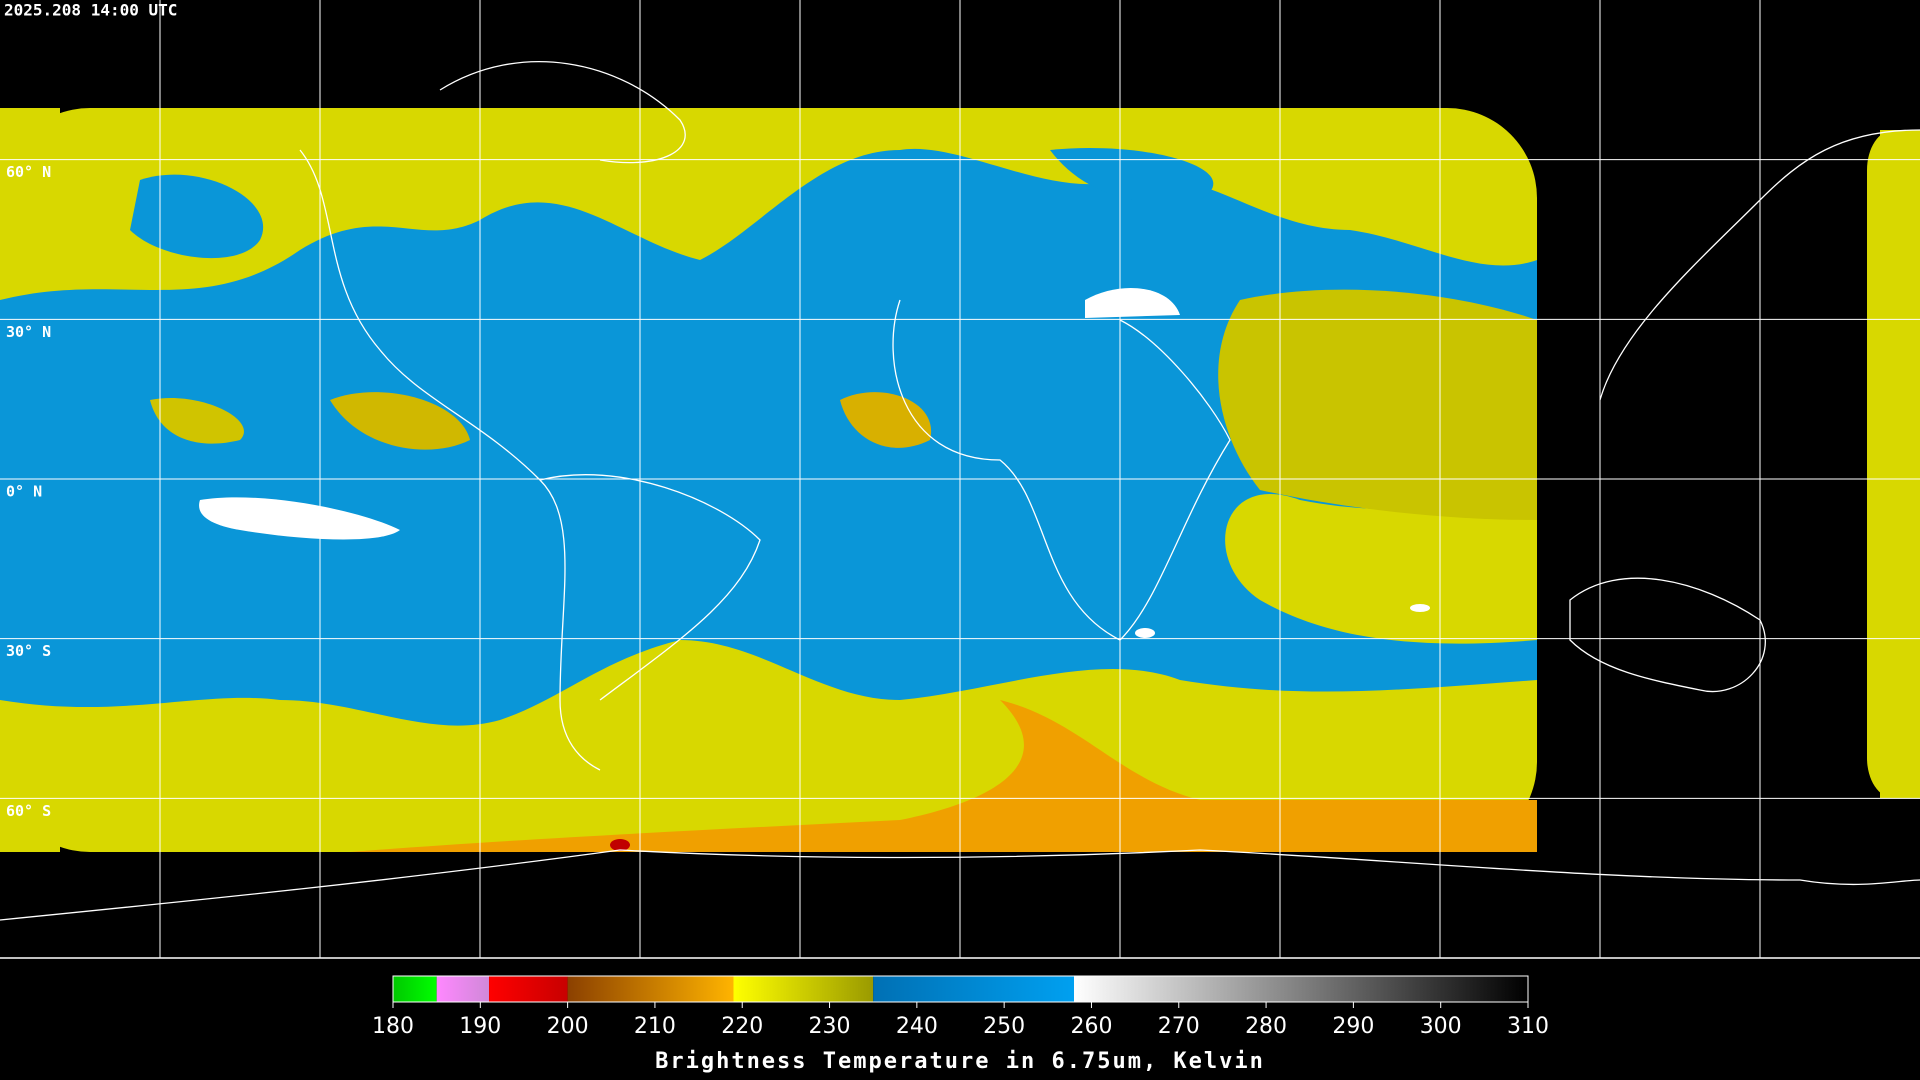 Image resolution: width=1920 pixels, height=1080 pixels. What do you see at coordinates (28, 172) in the screenshot?
I see `lat-label: 60° N` at bounding box center [28, 172].